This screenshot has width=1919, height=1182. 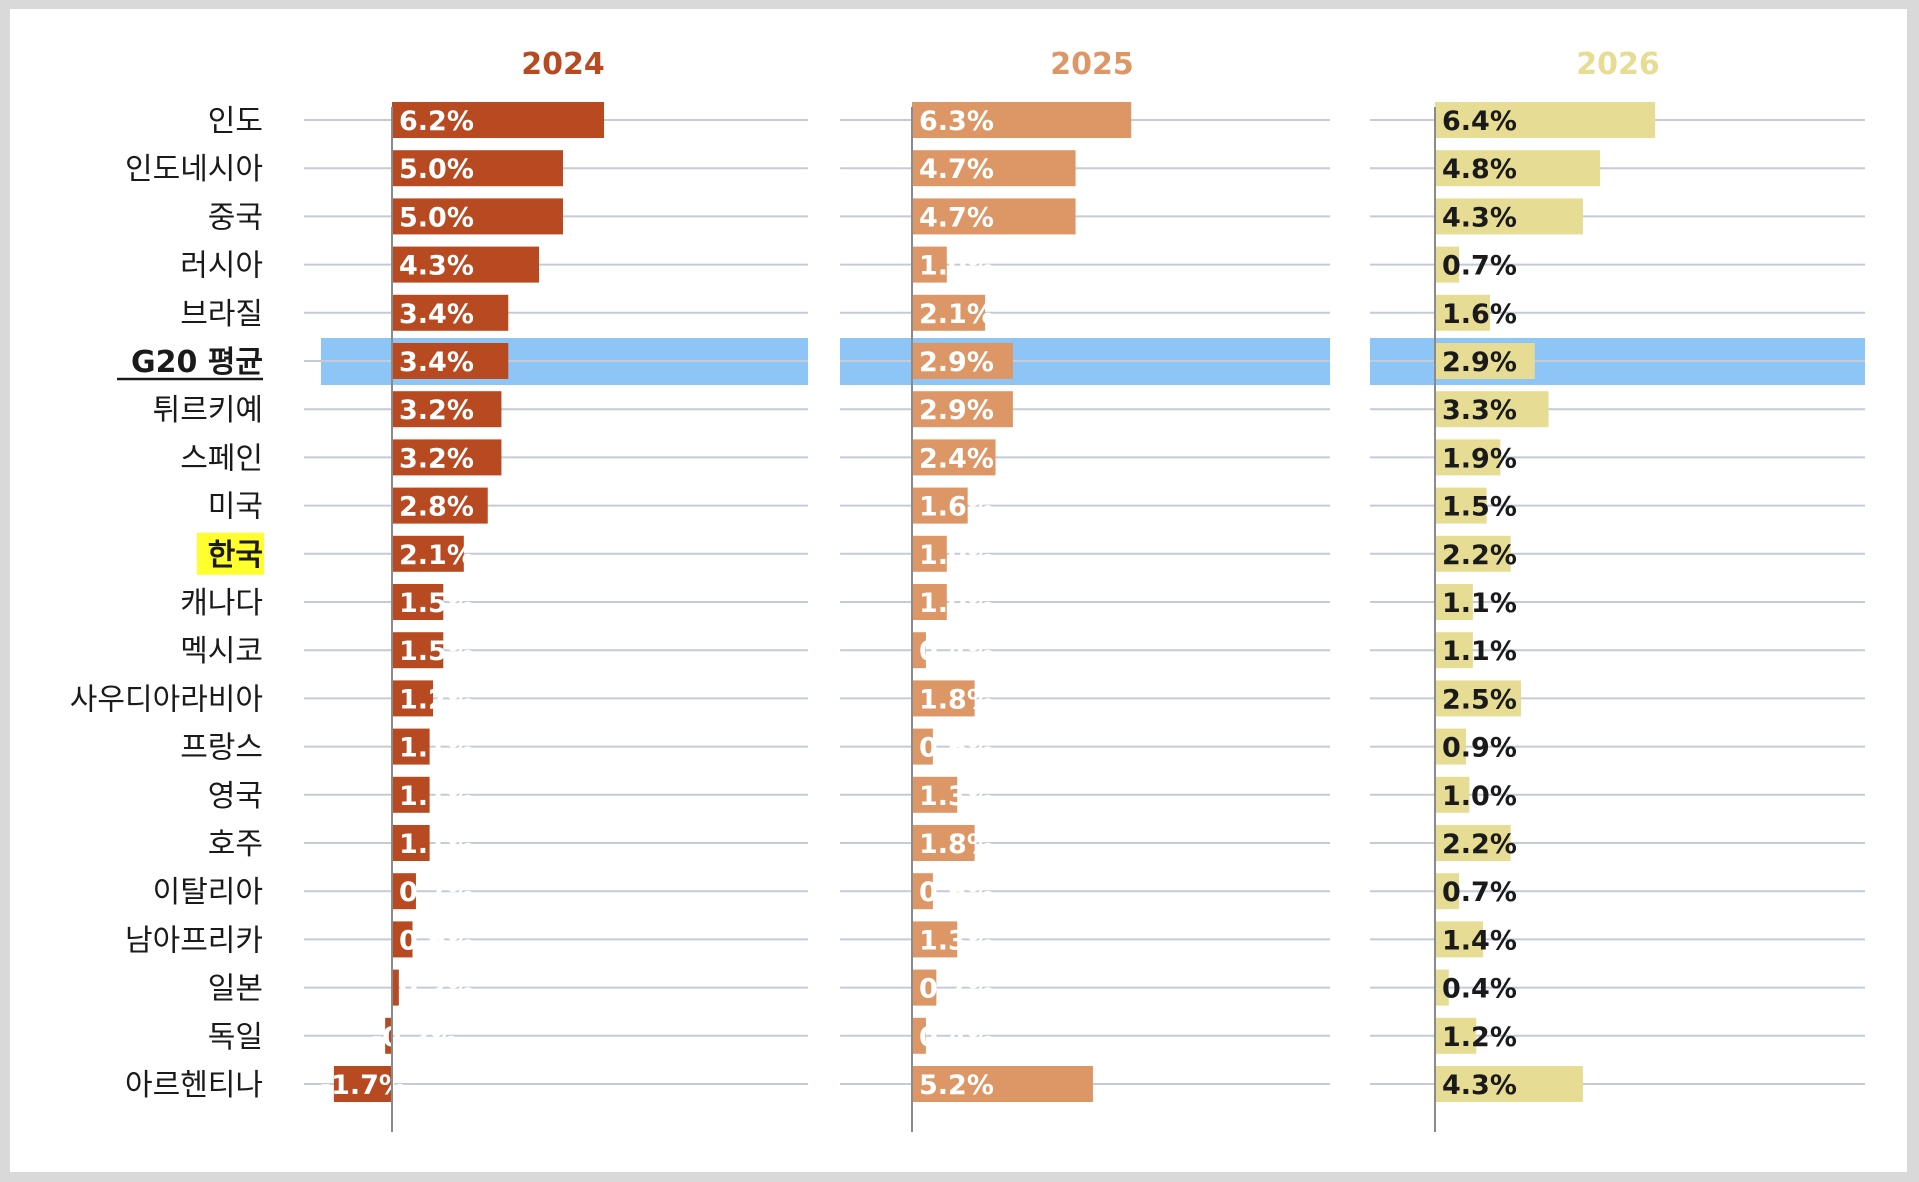 I want to click on value-label-2024: 0.7%, so click(x=436, y=892).